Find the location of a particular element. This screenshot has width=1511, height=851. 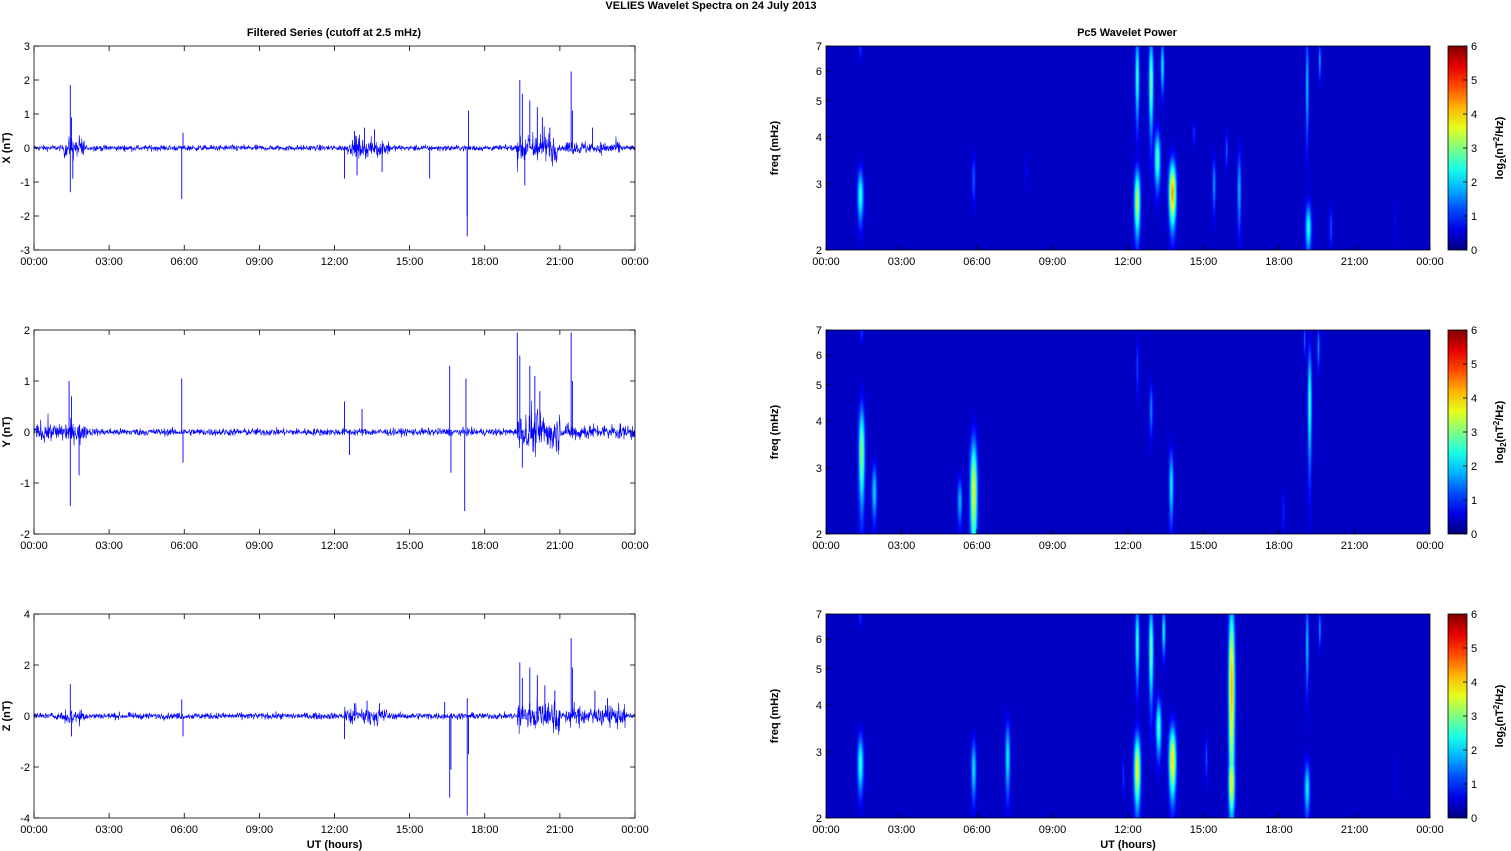

y-tick-label: -1 is located at coordinates (25, 183).